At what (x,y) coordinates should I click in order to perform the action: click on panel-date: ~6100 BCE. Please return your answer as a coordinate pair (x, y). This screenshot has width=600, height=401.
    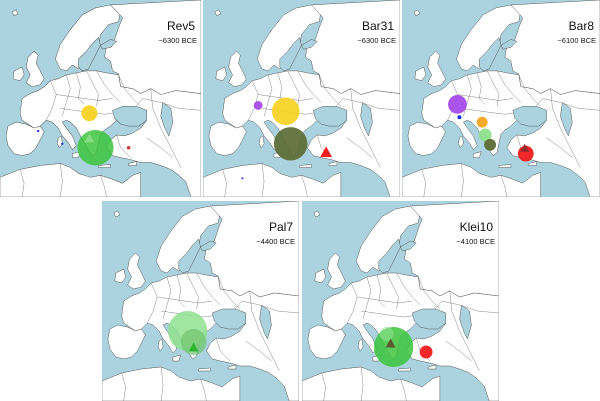
    Looking at the image, I should click on (576, 40).